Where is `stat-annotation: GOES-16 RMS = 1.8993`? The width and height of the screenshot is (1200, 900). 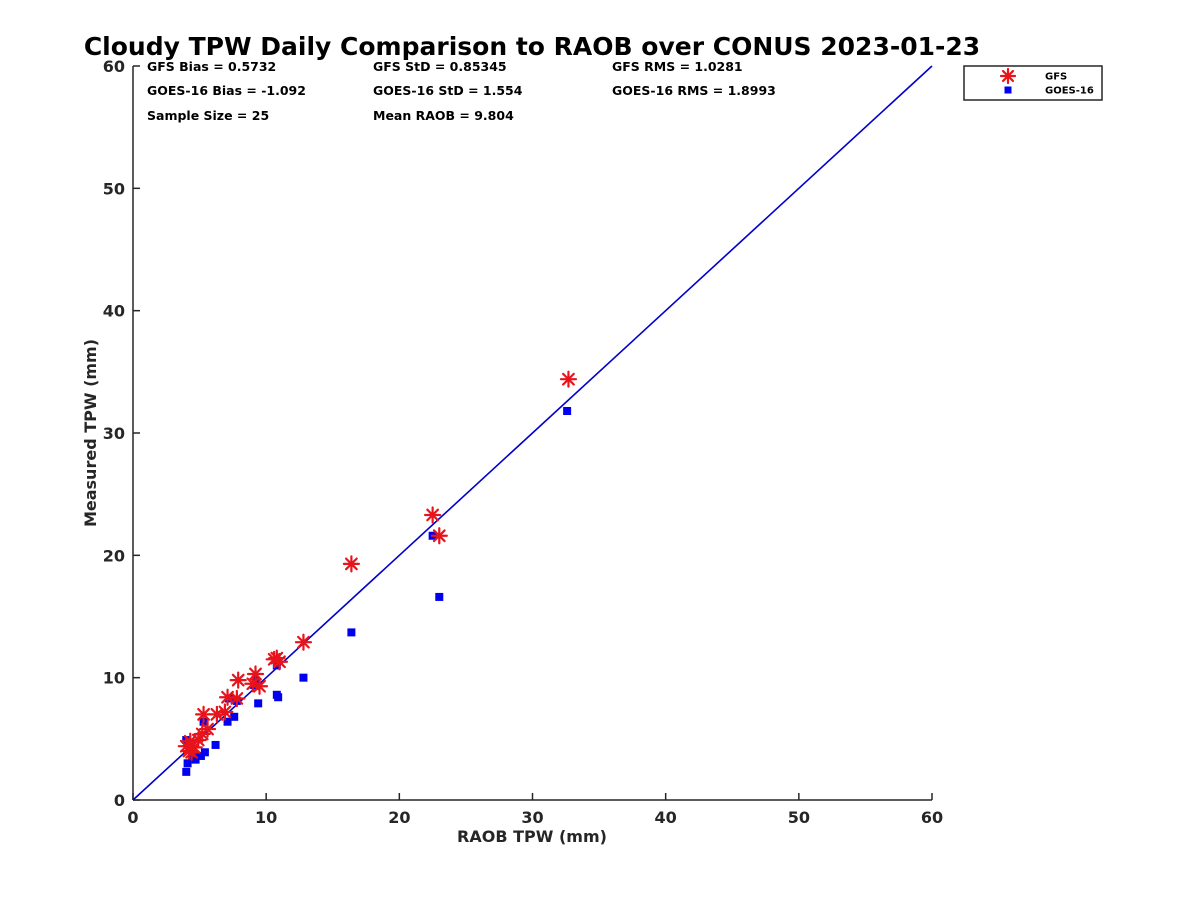
stat-annotation: GOES-16 RMS = 1.8993 is located at coordinates (694, 90).